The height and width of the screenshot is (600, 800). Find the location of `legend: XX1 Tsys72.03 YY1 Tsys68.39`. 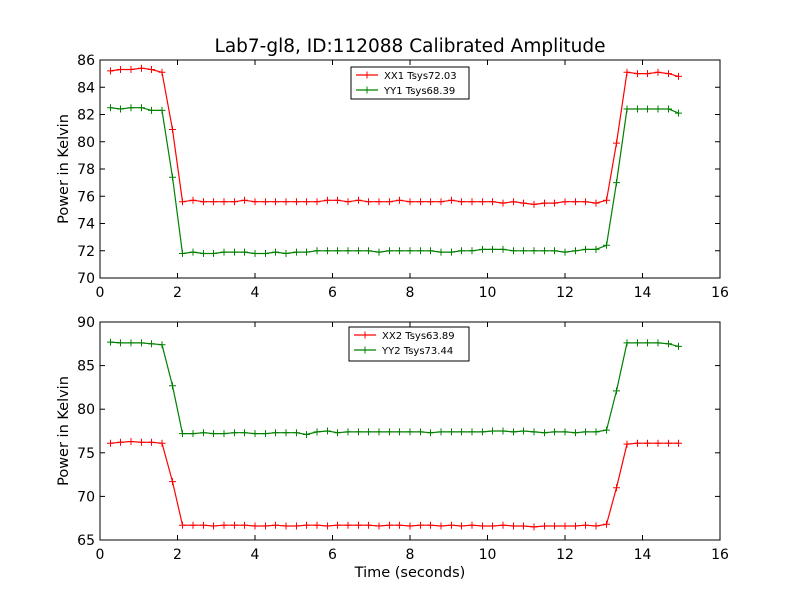

legend: XX1 Tsys72.03 YY1 Tsys68.39 is located at coordinates (410, 83).